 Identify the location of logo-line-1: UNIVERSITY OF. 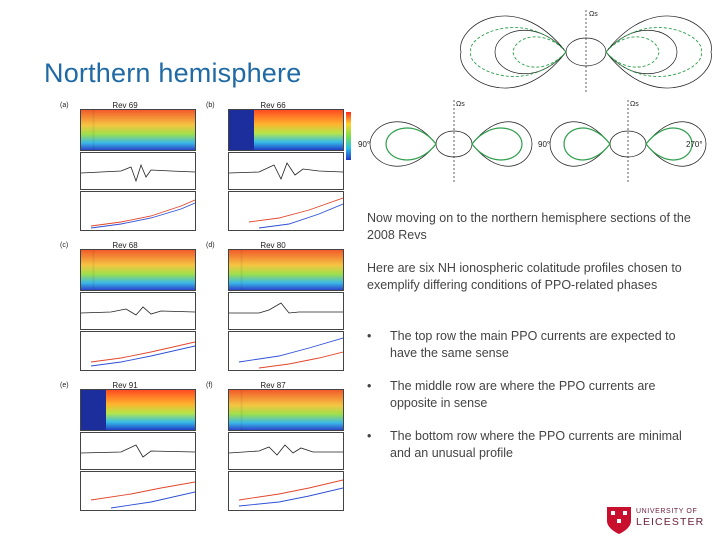
(667, 511).